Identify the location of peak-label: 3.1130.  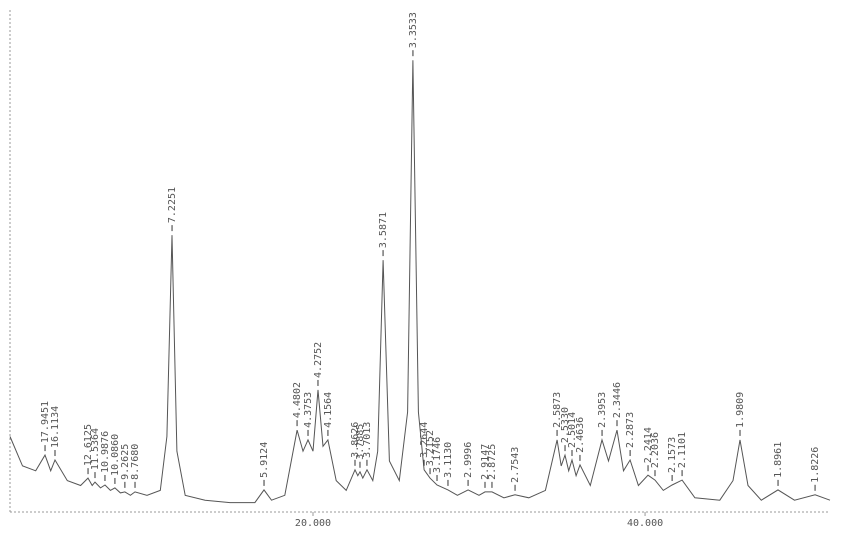
(448, 460).